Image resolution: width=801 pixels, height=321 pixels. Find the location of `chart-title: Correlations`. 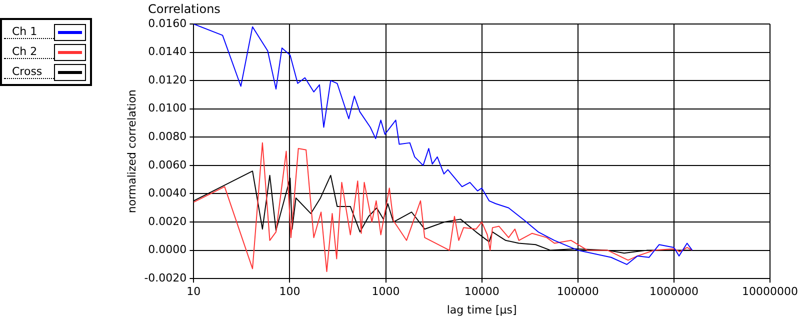

chart-title: Correlations is located at coordinates (184, 9).